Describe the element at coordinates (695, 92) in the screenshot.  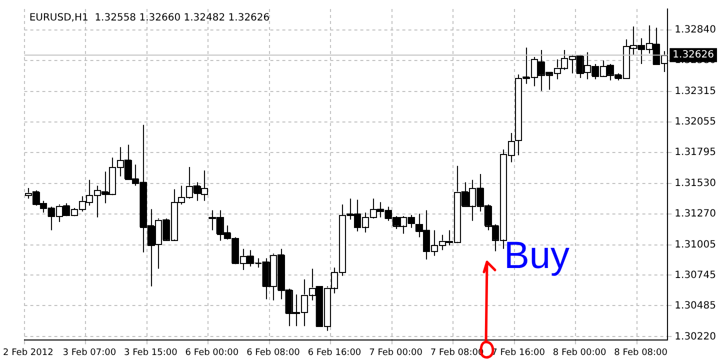
I see `y-tick-label: 1.32315` at that location.